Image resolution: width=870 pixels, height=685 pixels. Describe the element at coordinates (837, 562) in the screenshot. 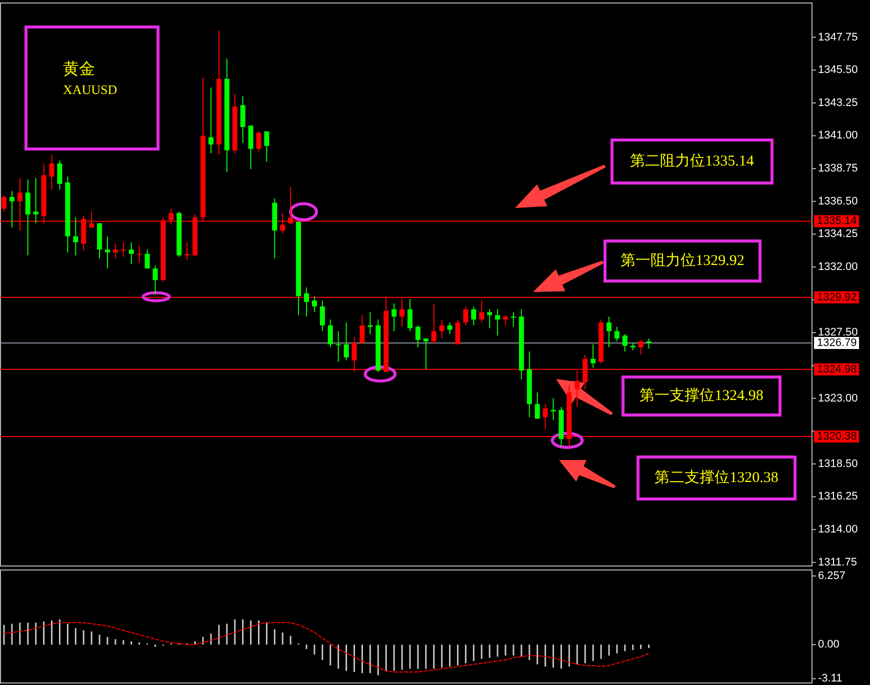

I see `y-tick-label: 1311.75` at that location.